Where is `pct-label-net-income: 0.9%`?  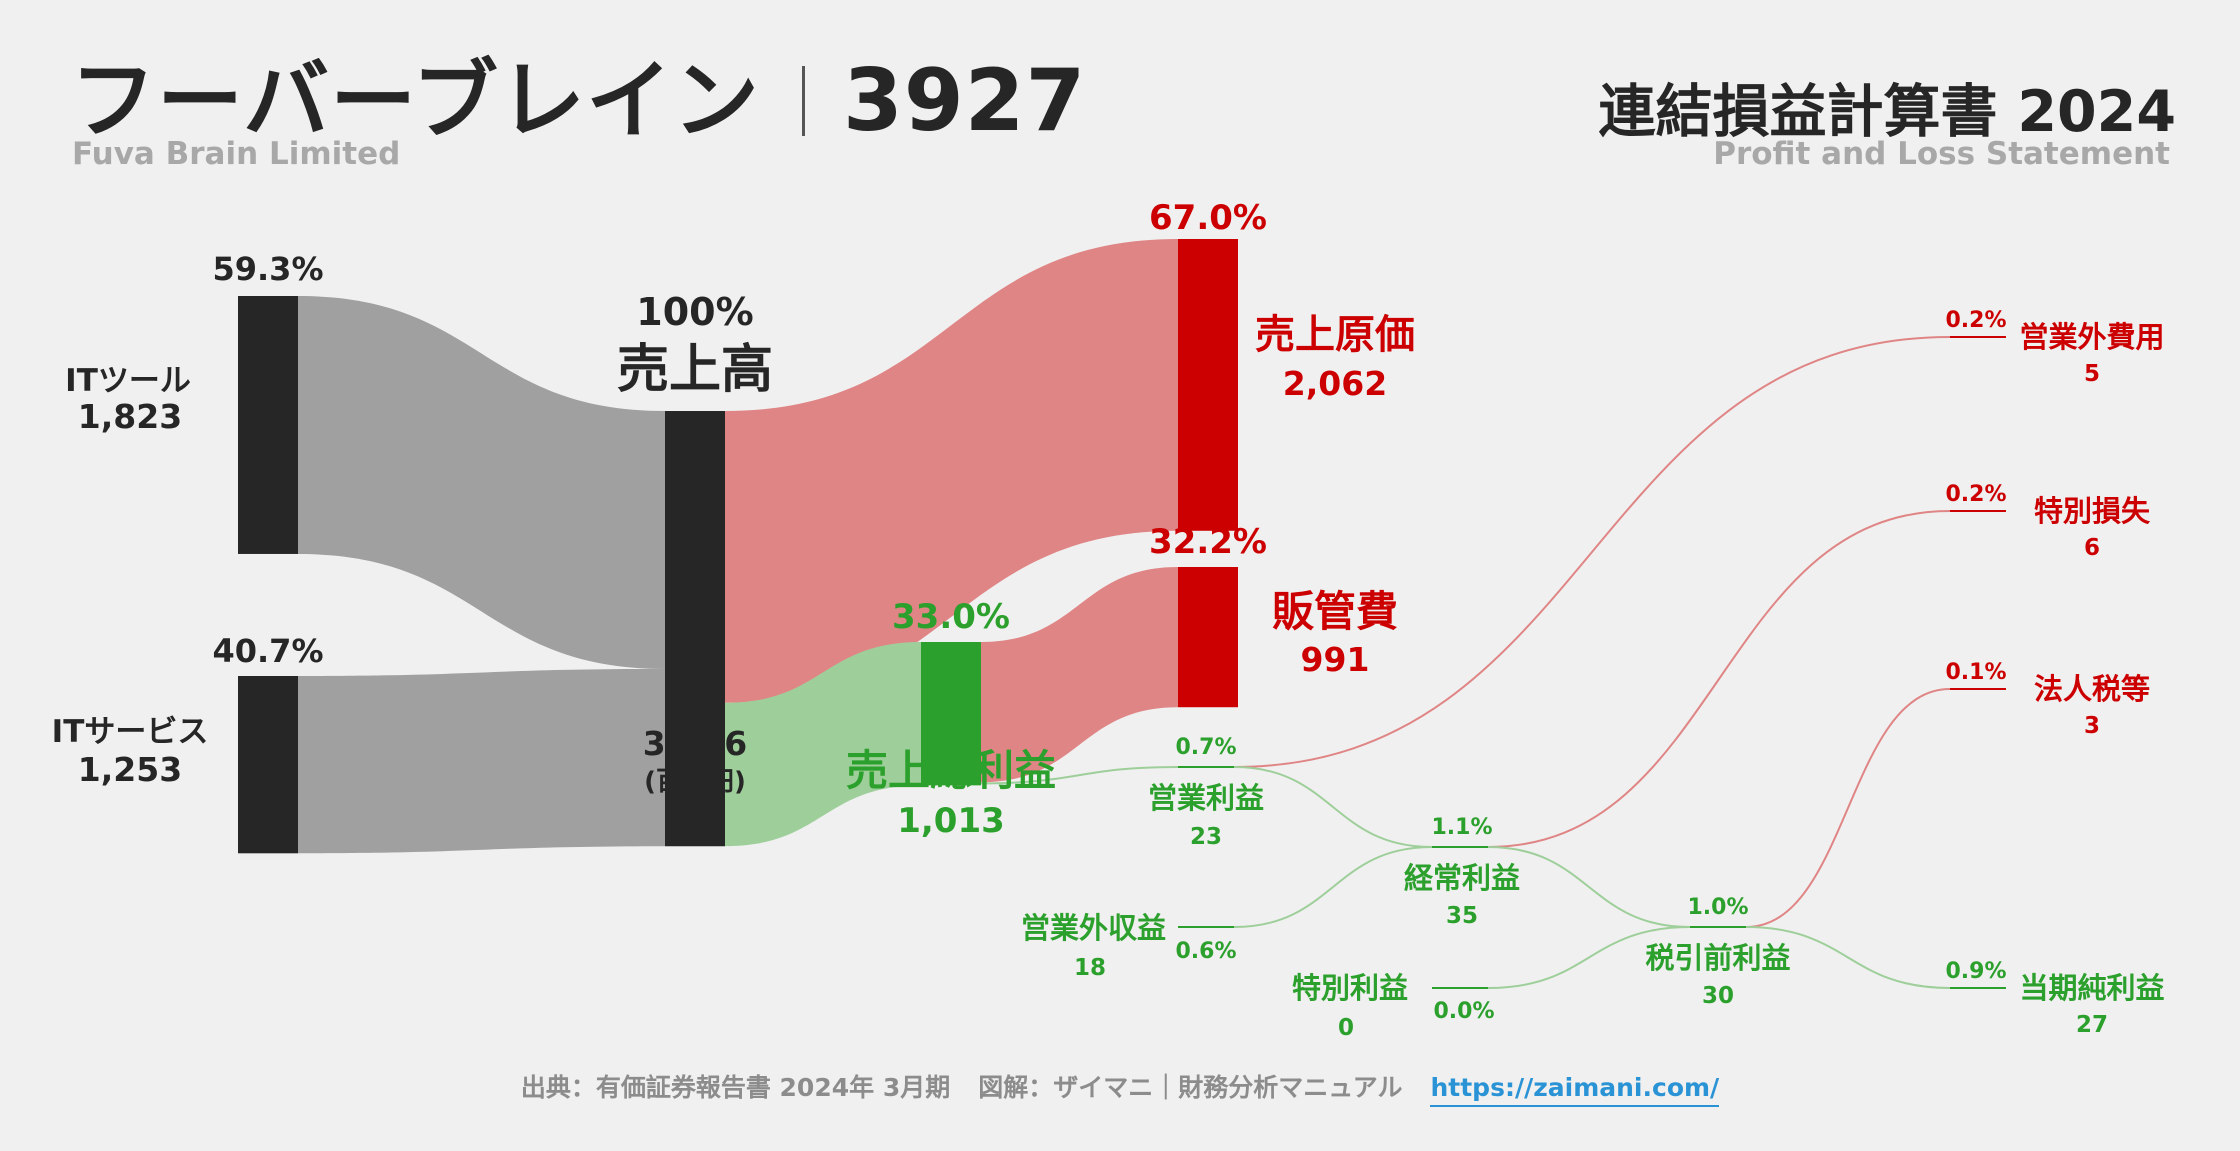 pct-label-net-income: 0.9% is located at coordinates (1975, 971).